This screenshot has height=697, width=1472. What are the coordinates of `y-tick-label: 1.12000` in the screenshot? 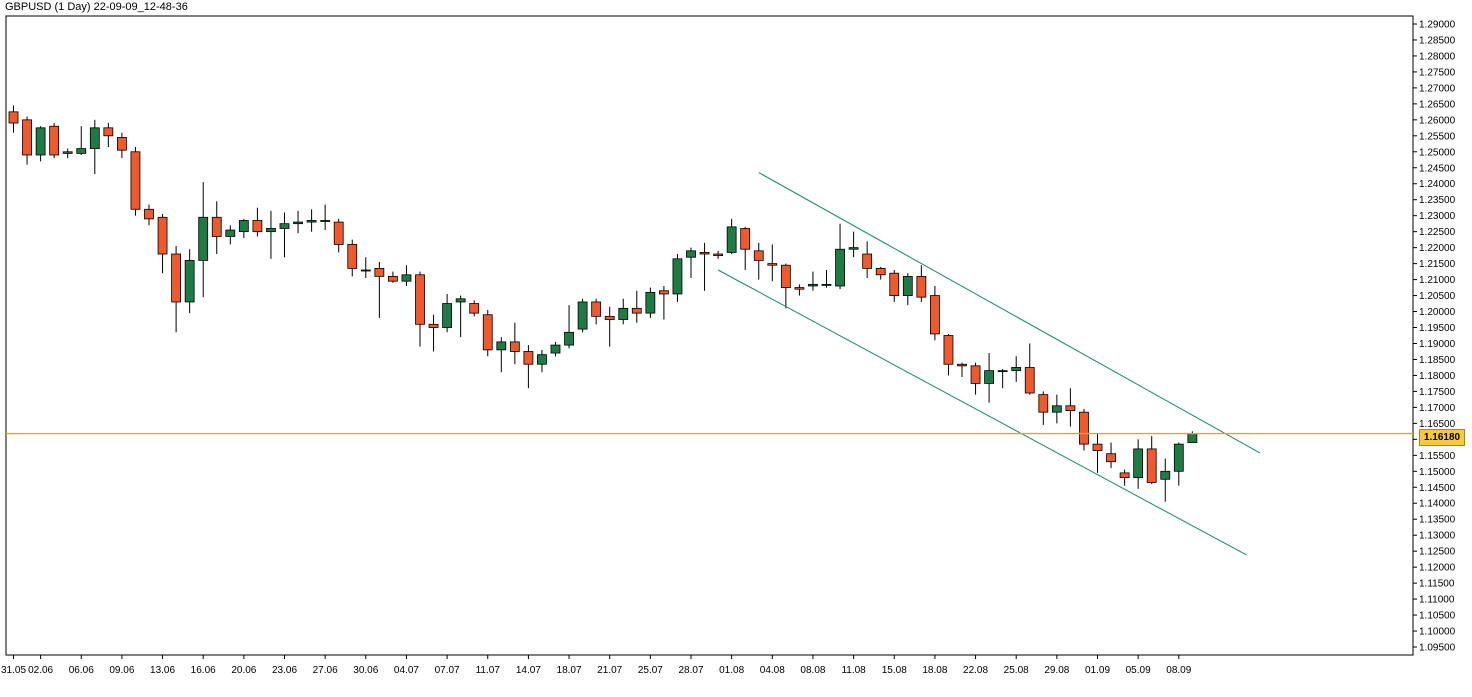 It's located at (1437, 568).